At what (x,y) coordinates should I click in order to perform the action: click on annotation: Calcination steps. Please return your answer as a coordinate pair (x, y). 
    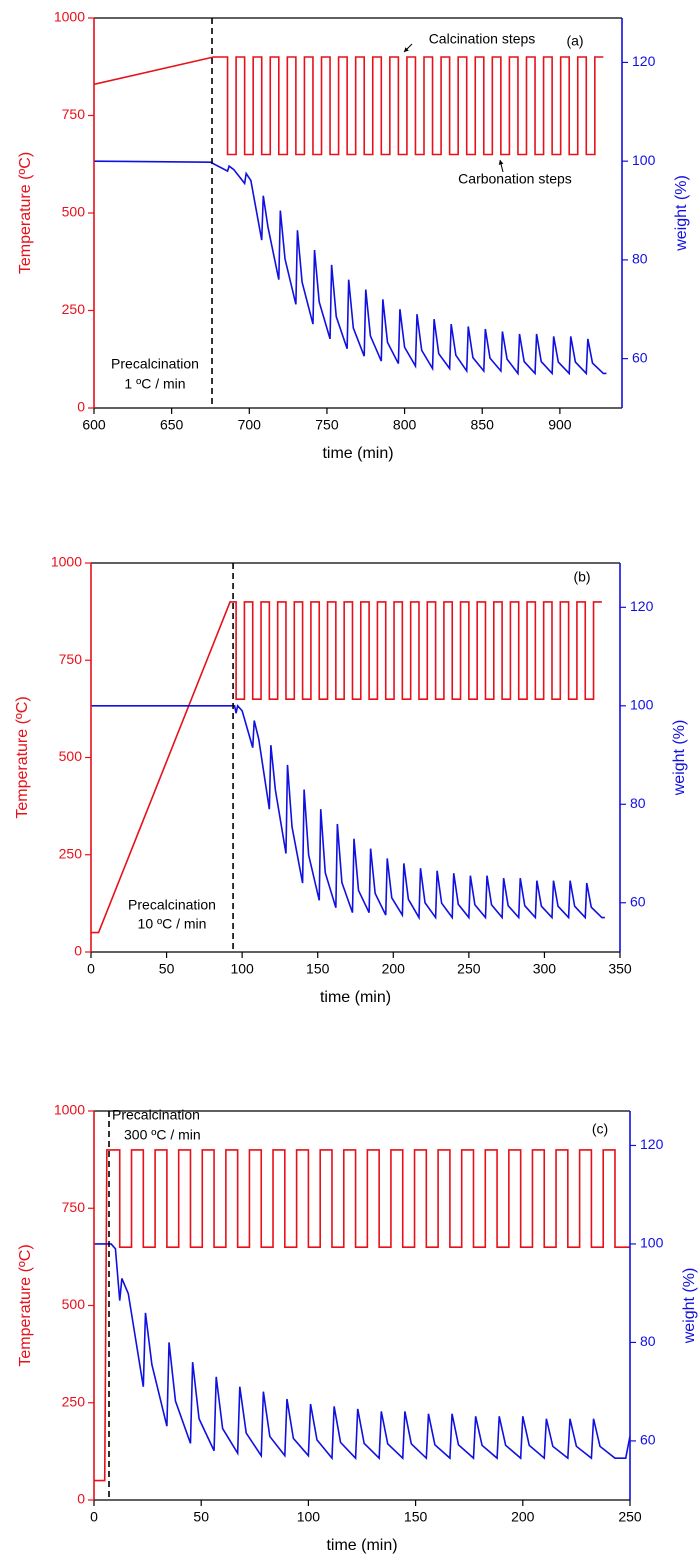
    Looking at the image, I should click on (482, 39).